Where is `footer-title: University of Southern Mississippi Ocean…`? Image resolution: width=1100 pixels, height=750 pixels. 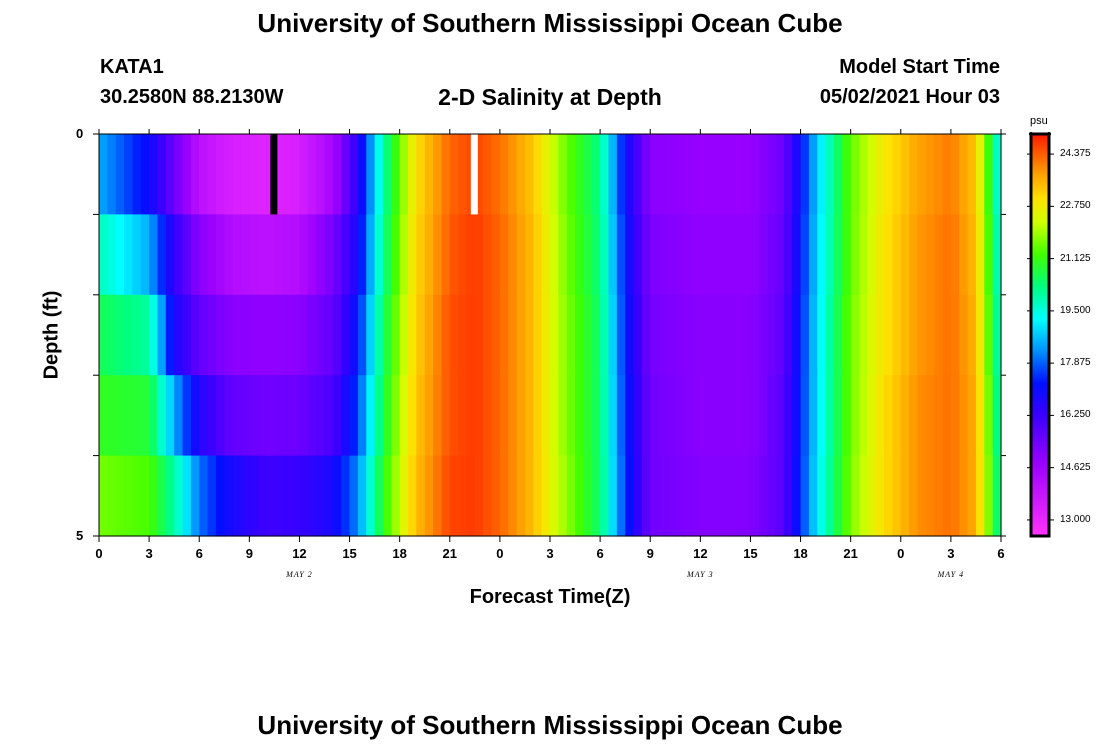 footer-title: University of Southern Mississippi Ocean… is located at coordinates (550, 725).